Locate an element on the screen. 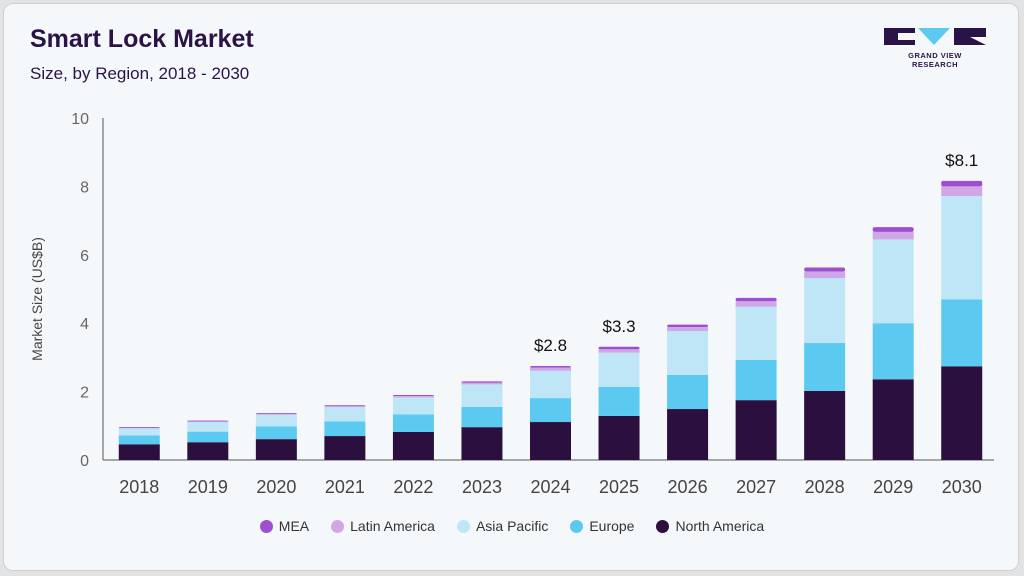  grand-view-research-logo-icon is located at coordinates (935, 36).